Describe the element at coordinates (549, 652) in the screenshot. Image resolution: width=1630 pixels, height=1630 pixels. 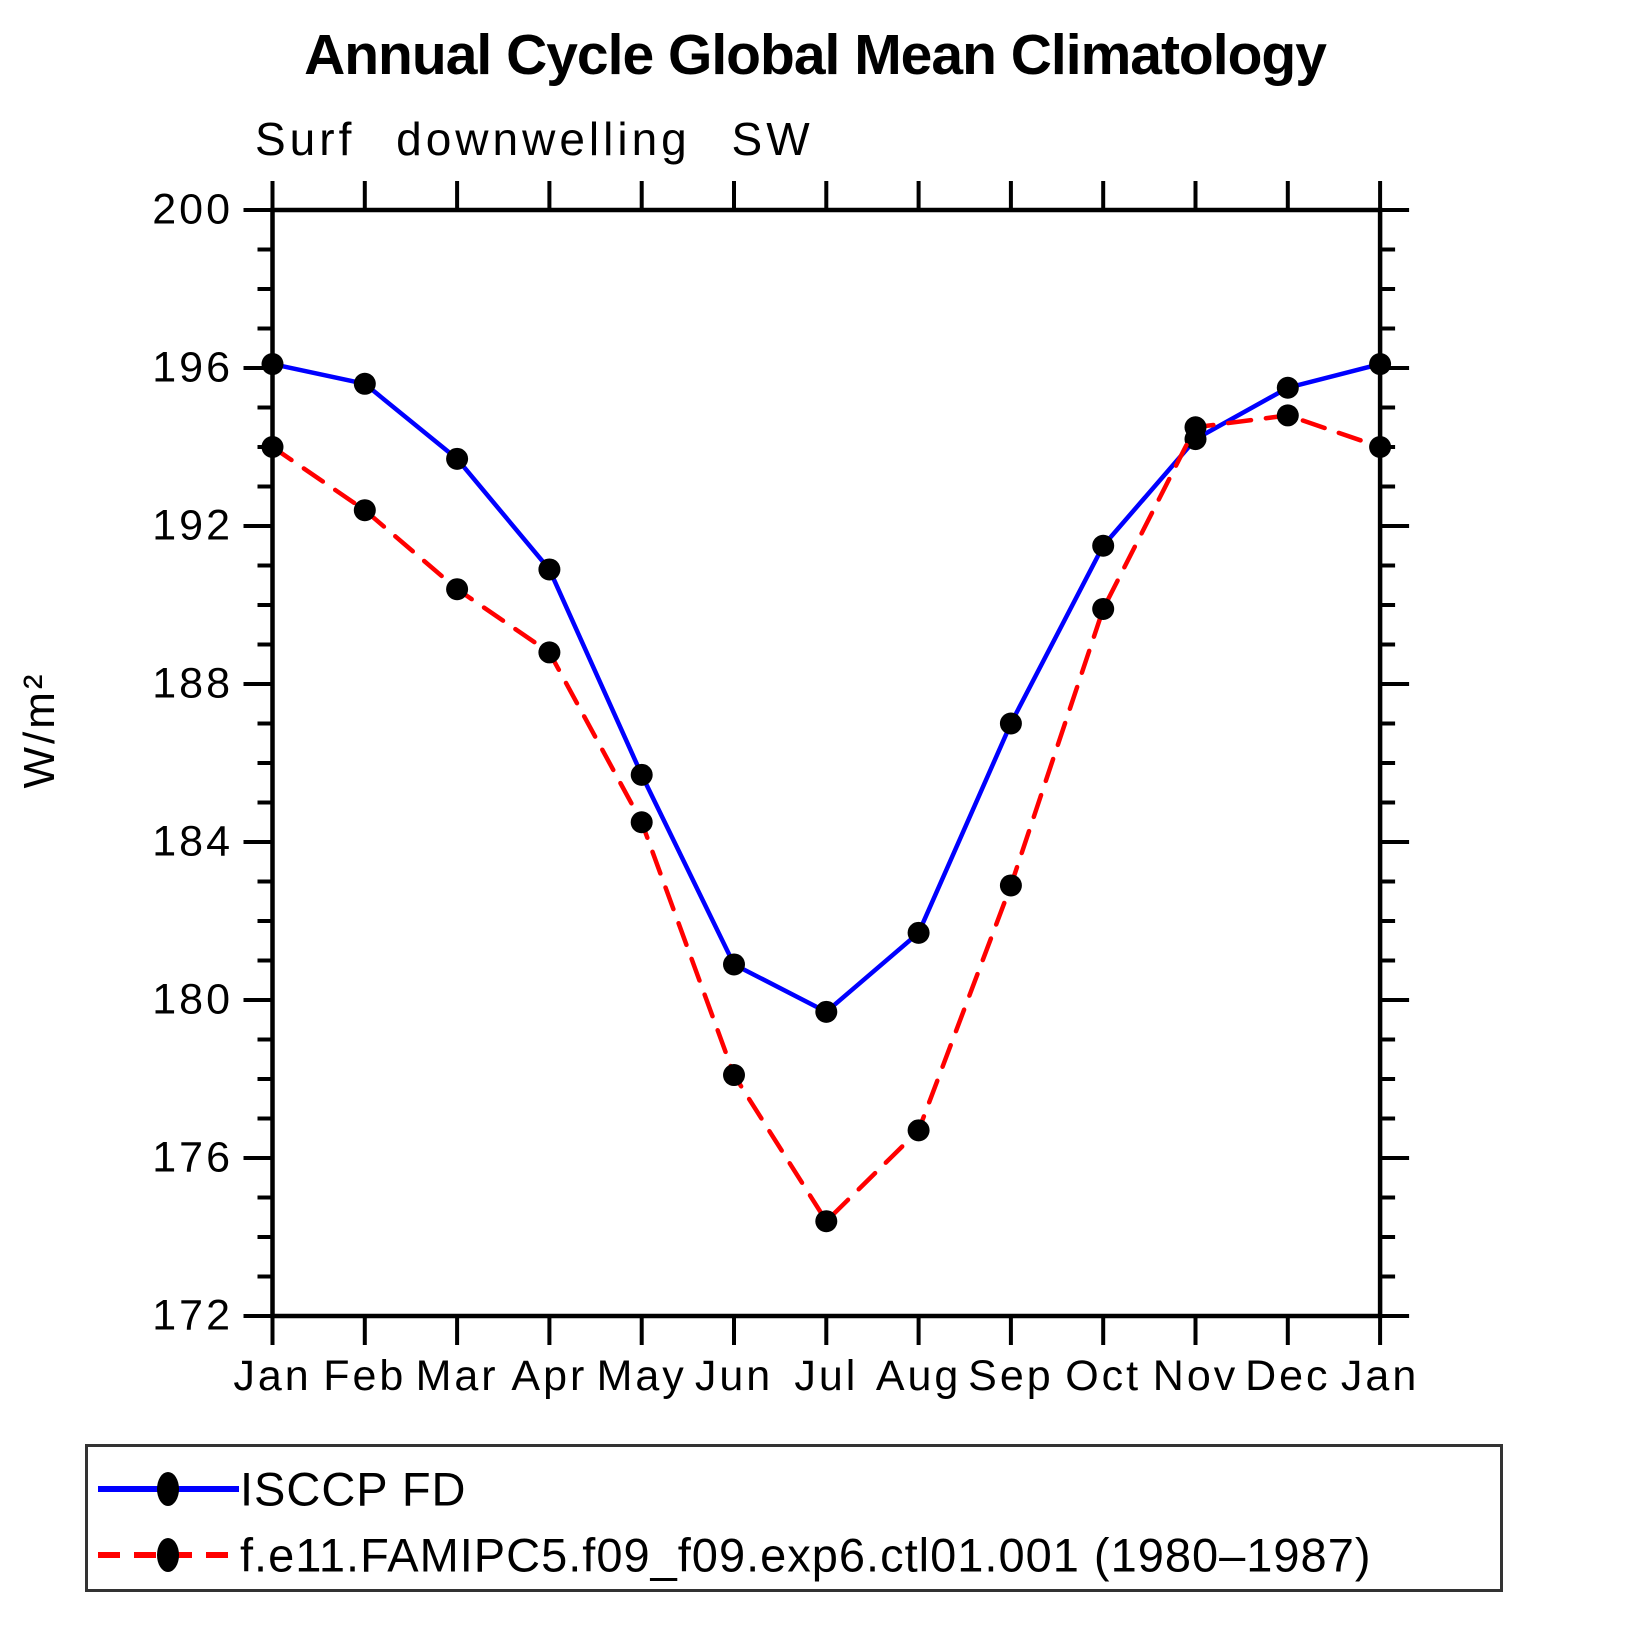
I see `data-point-1-Apr` at that location.